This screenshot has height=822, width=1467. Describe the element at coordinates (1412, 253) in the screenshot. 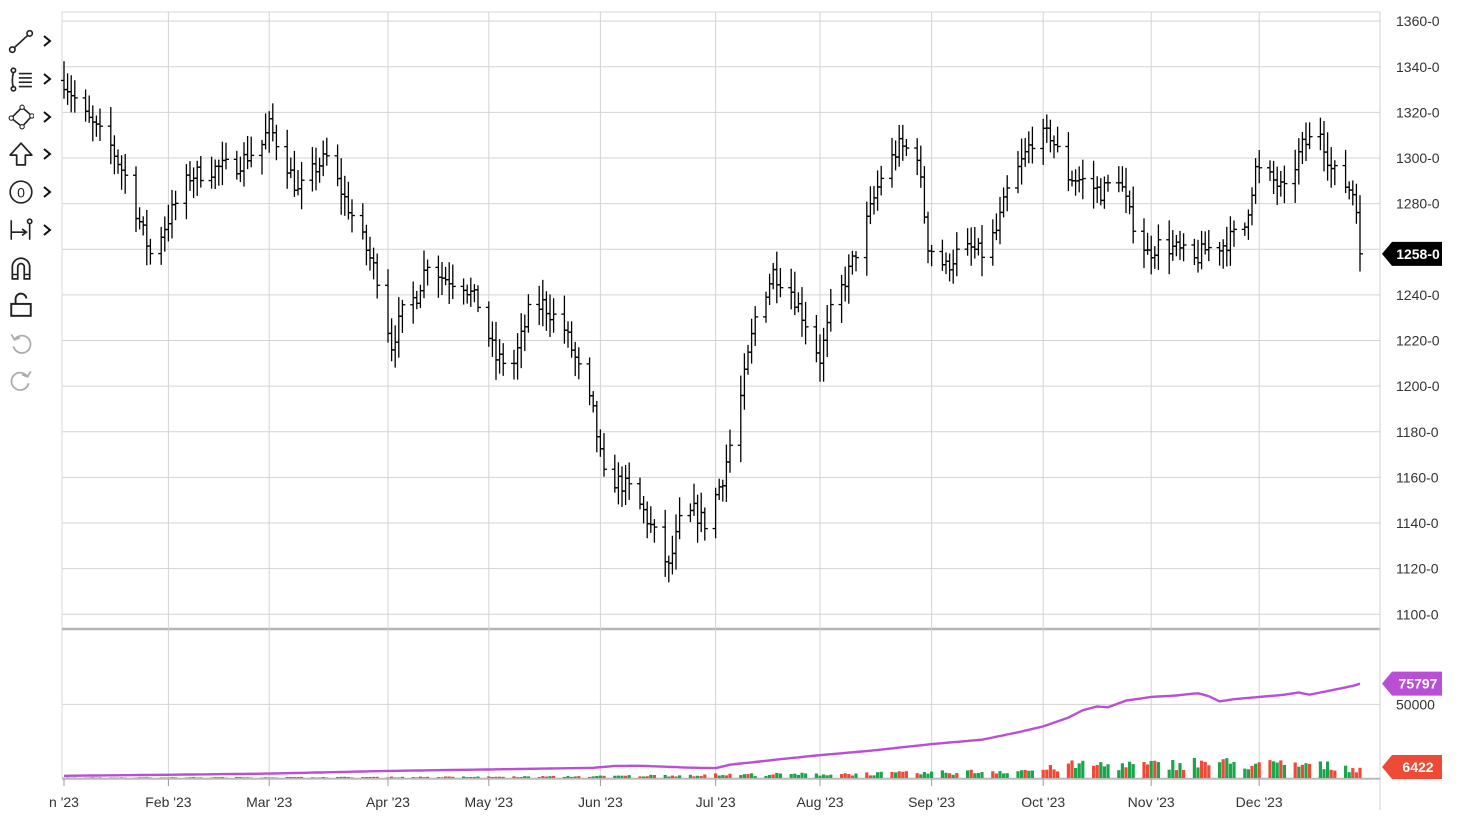

I see `last-price-tag-shape` at that location.